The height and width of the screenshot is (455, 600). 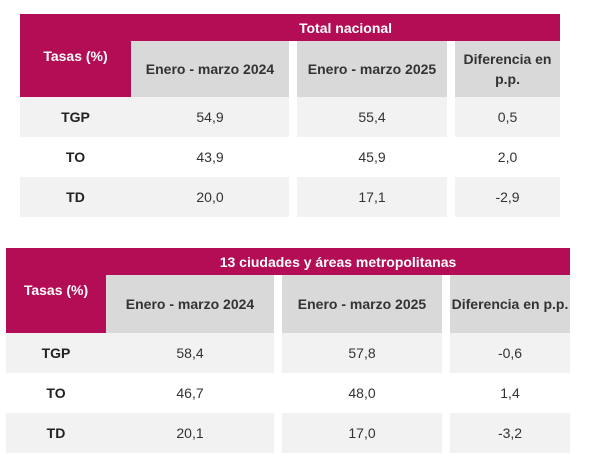 I want to click on cell-value: -3,2, so click(x=510, y=433).